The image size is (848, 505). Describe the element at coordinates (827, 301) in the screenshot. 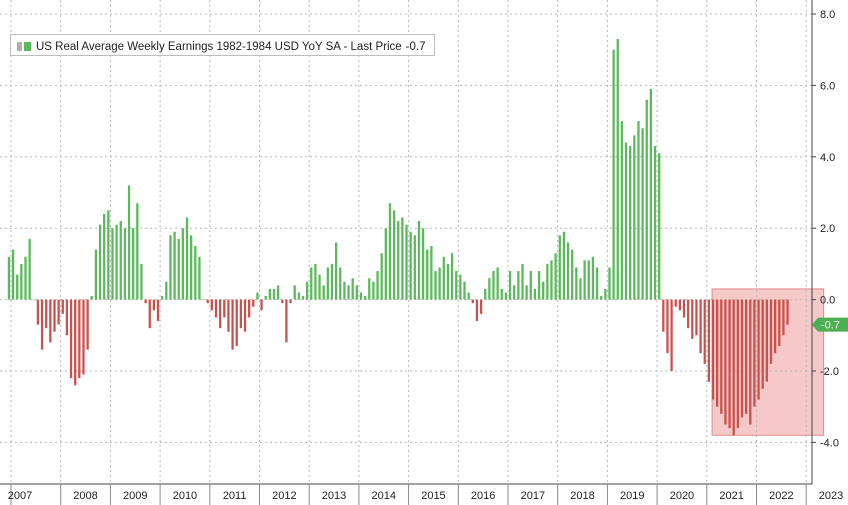

I see `y-tick-label: 0.0` at that location.